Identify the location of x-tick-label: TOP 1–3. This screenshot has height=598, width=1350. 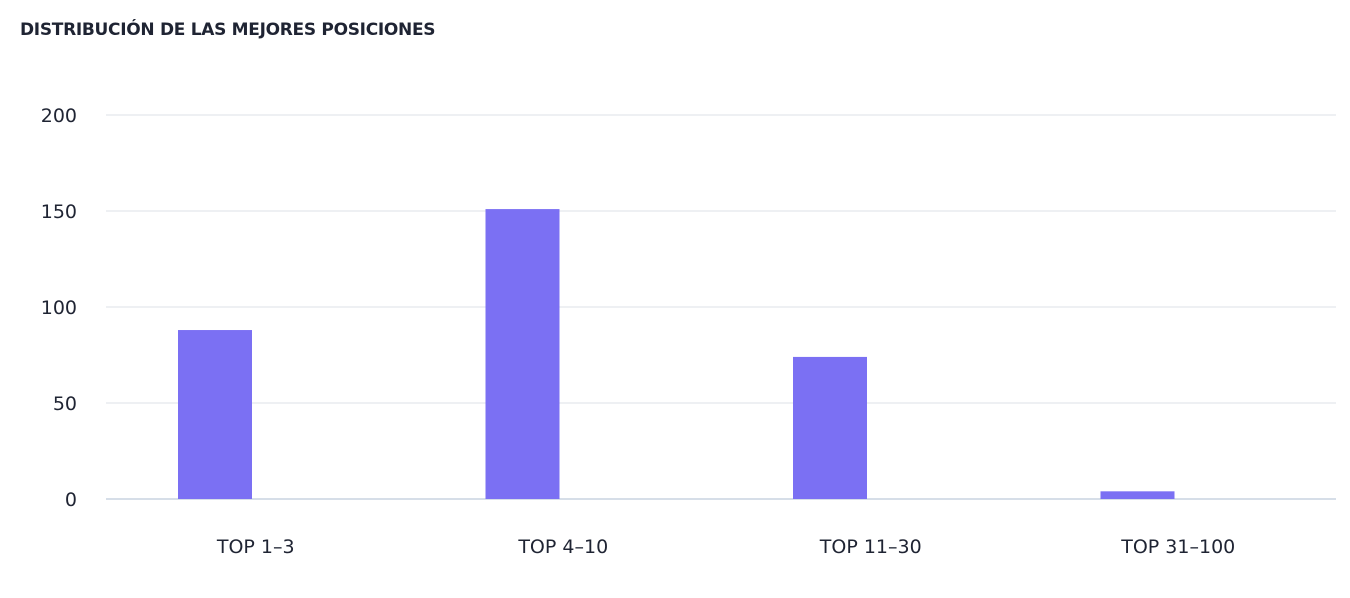
(255, 547).